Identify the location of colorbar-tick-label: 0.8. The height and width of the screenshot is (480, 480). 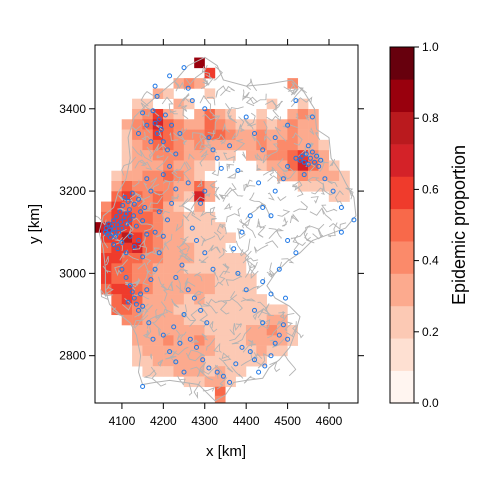
(430, 118).